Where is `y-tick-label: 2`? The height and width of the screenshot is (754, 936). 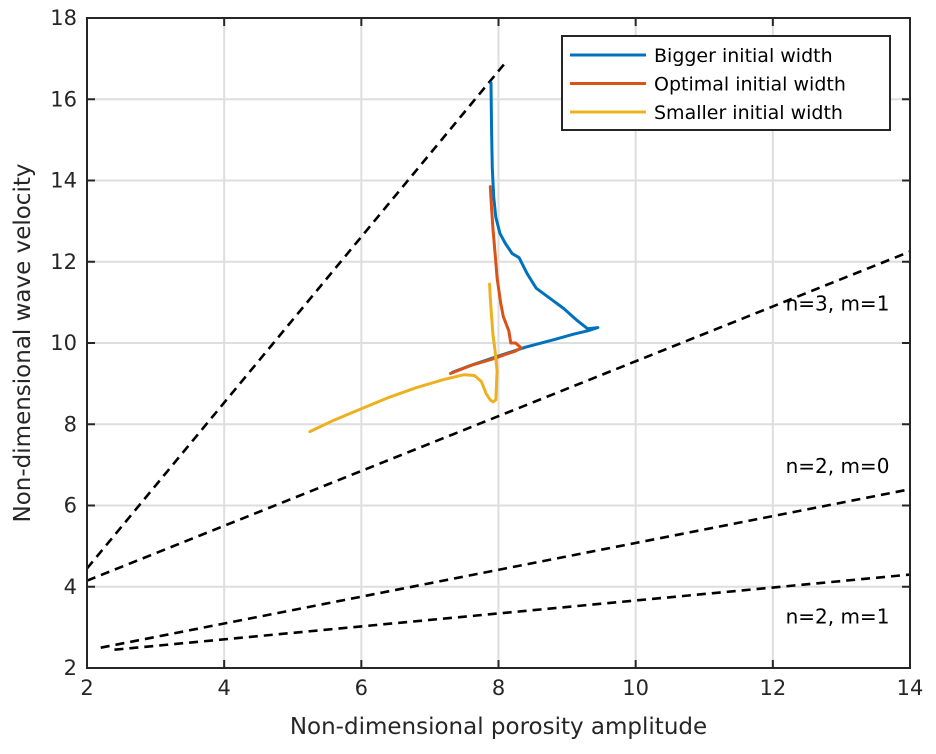
y-tick-label: 2 is located at coordinates (70, 668).